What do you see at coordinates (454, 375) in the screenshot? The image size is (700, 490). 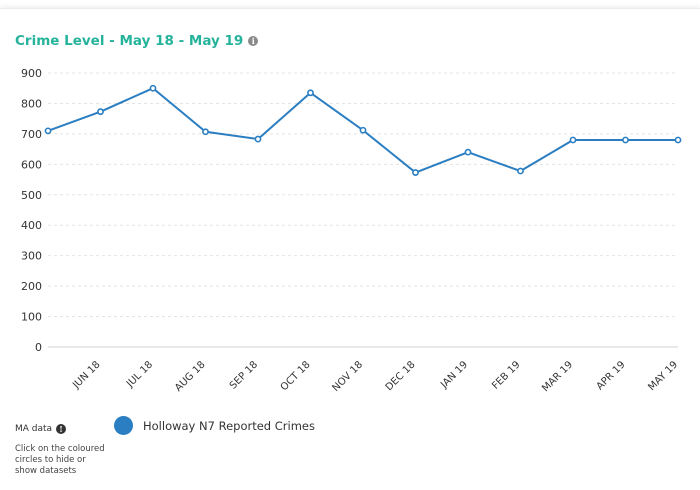 I see `x-tick-label: JAN 19` at bounding box center [454, 375].